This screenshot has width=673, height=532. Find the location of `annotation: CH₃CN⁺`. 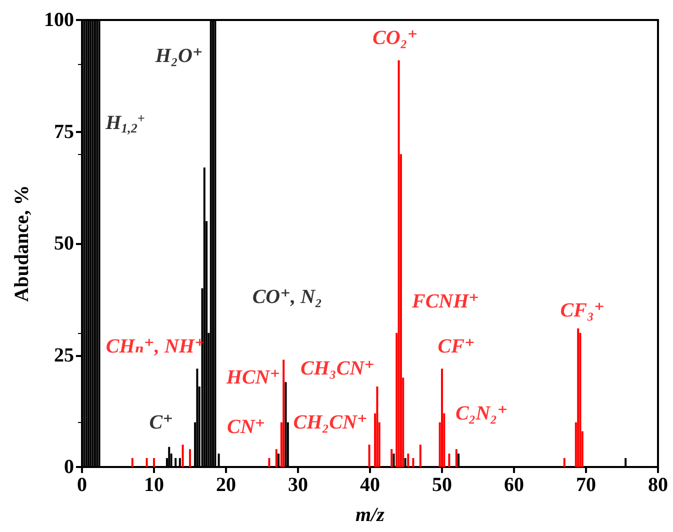

annotation: CH₃CN⁺ is located at coordinates (337, 369).